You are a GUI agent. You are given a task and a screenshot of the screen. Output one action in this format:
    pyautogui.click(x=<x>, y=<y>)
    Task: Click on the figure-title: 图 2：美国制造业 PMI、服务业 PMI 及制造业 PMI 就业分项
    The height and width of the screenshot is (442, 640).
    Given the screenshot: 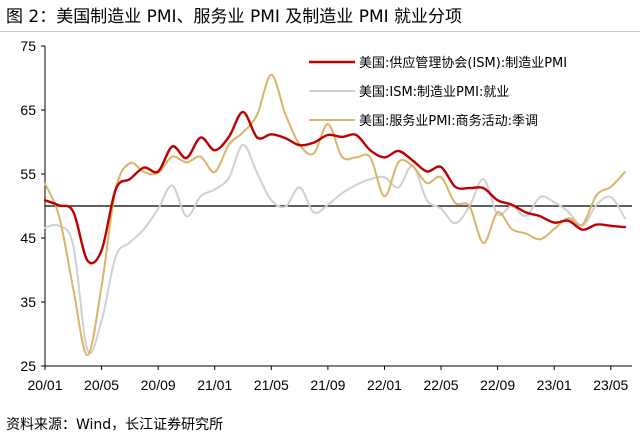 What is the action you would take?
    pyautogui.click(x=234, y=17)
    